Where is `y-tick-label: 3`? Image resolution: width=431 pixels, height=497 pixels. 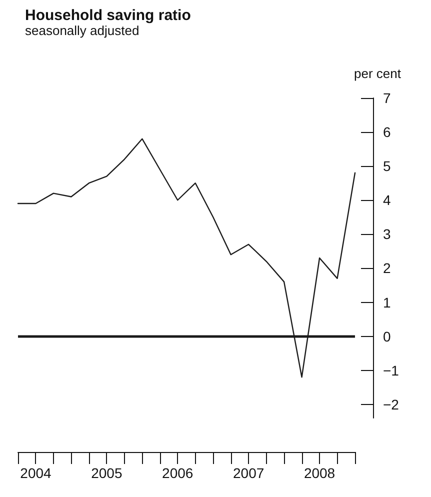
y-tick-label: 3 is located at coordinates (387, 234).